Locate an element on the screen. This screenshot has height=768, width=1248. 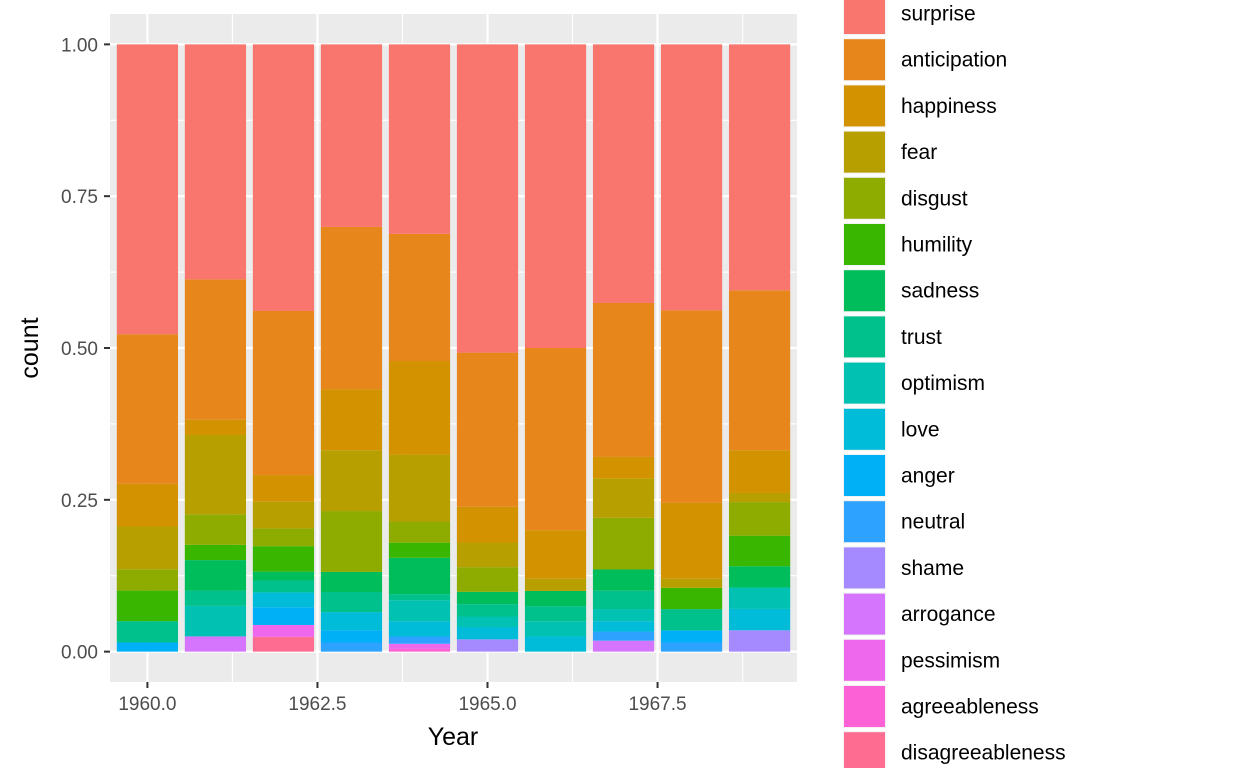
legend-swatch-neutral is located at coordinates (864, 522).